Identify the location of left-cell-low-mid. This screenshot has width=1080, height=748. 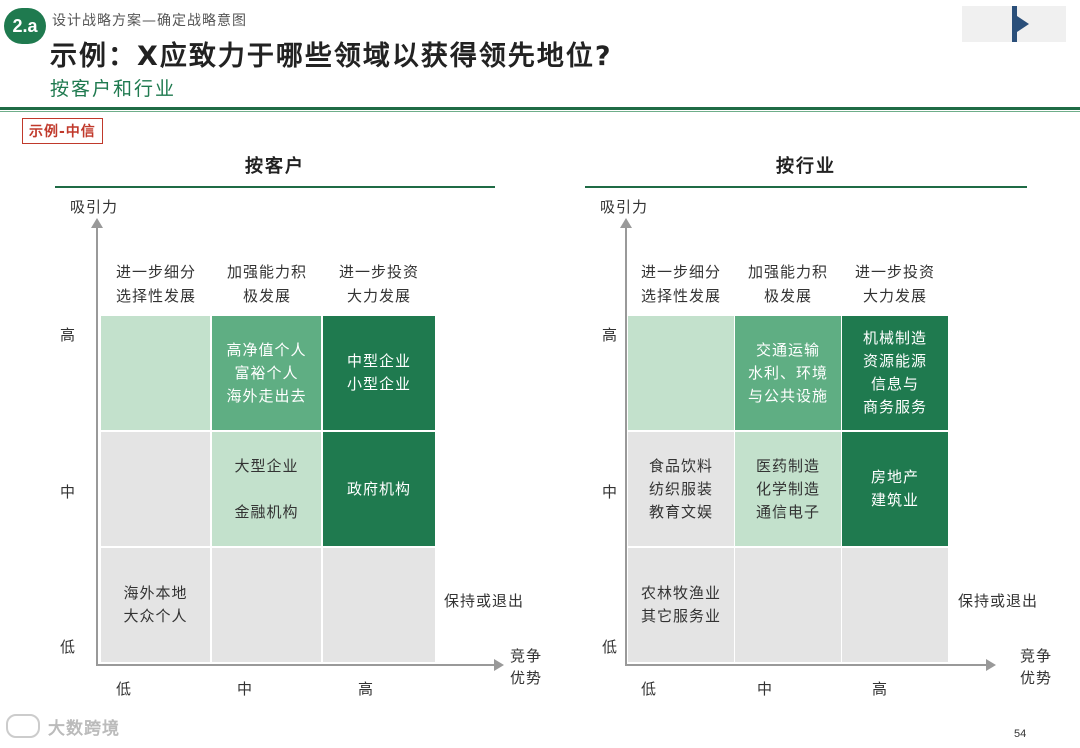
(266, 605).